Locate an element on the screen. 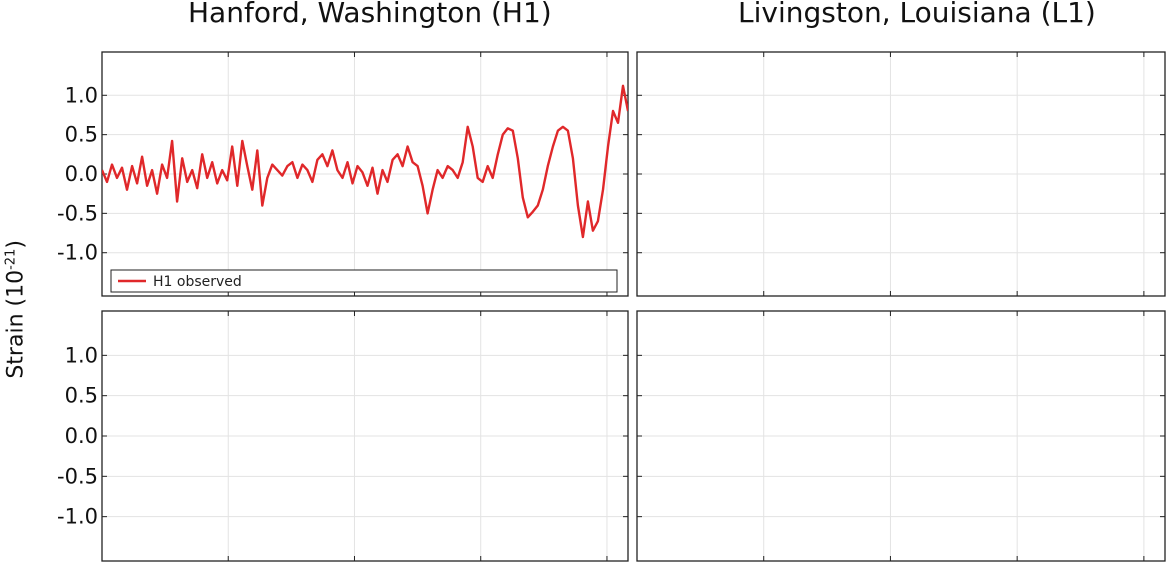 The height and width of the screenshot is (564, 1167). ytick-label-bl-1: 0.5 is located at coordinates (81, 396).